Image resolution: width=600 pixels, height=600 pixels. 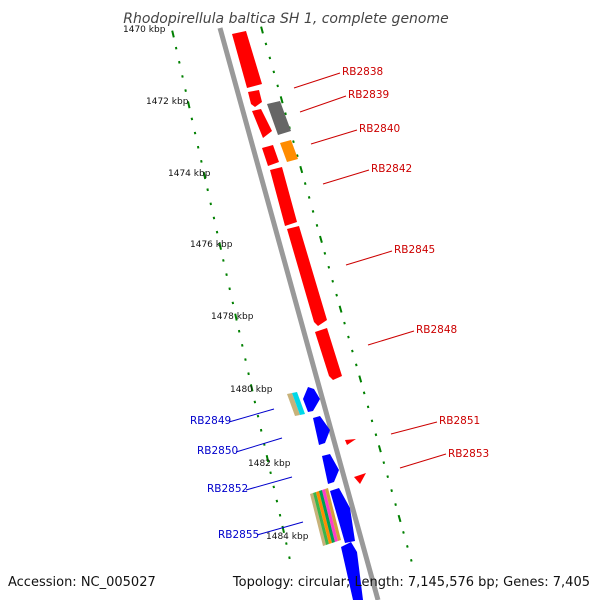 What do you see at coordinates (289, 151) in the screenshot?
I see `gene-orange` at bounding box center [289, 151].